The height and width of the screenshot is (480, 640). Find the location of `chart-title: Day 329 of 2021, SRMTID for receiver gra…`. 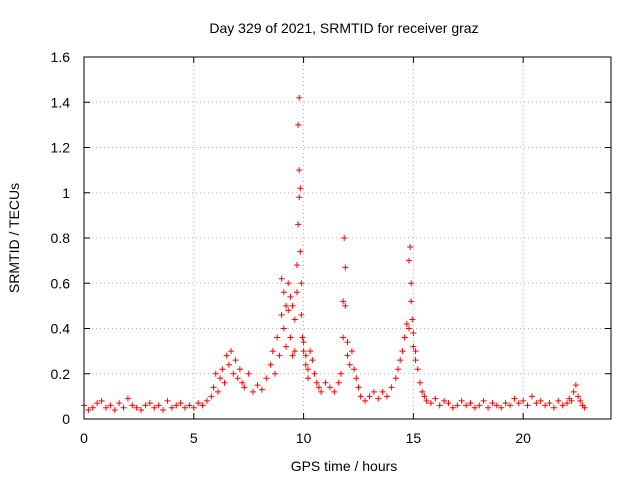

chart-title: Day 329 of 2021, SRMTID for receiver gra… is located at coordinates (343, 28).